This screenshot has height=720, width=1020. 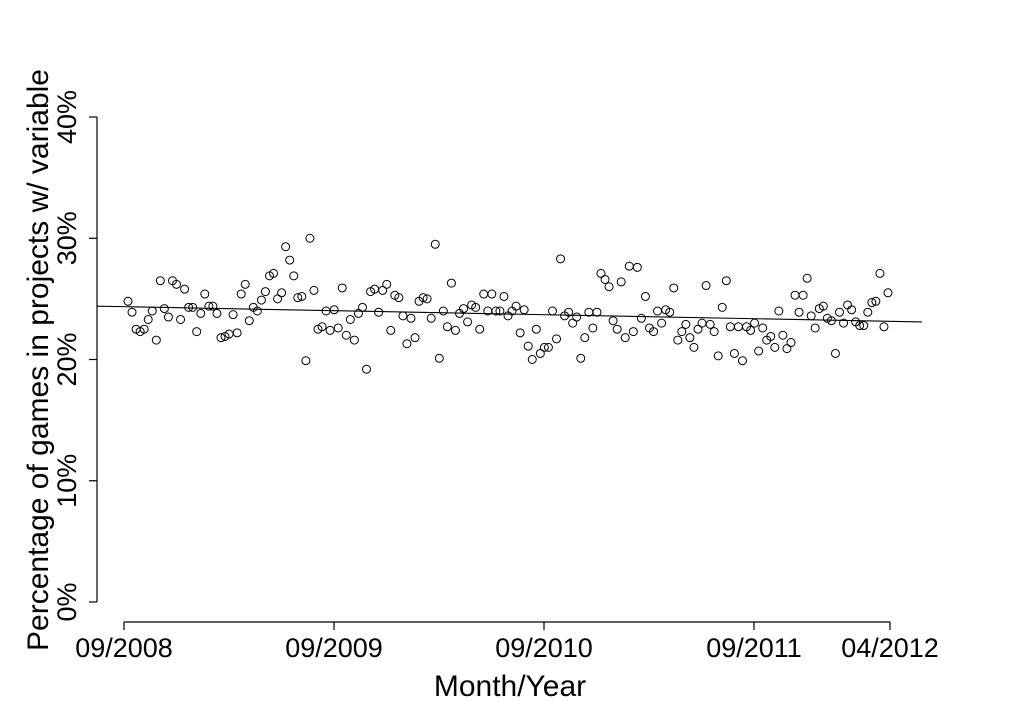 What do you see at coordinates (334, 648) in the screenshot?
I see `x-tick-label: 09/2009` at bounding box center [334, 648].